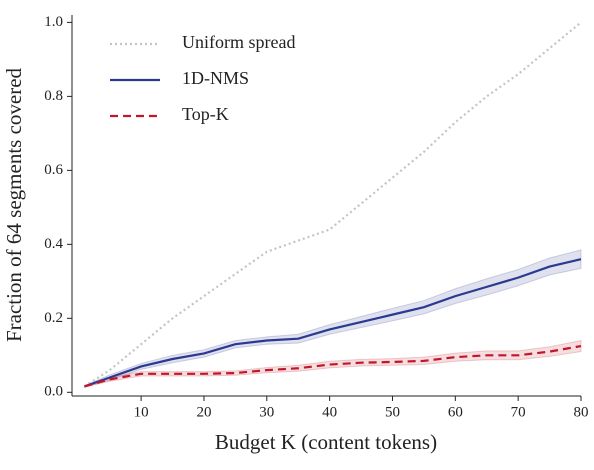 The width and height of the screenshot is (594, 470). What do you see at coordinates (53, 244) in the screenshot?
I see `y-tick-label: 0.4` at bounding box center [53, 244].